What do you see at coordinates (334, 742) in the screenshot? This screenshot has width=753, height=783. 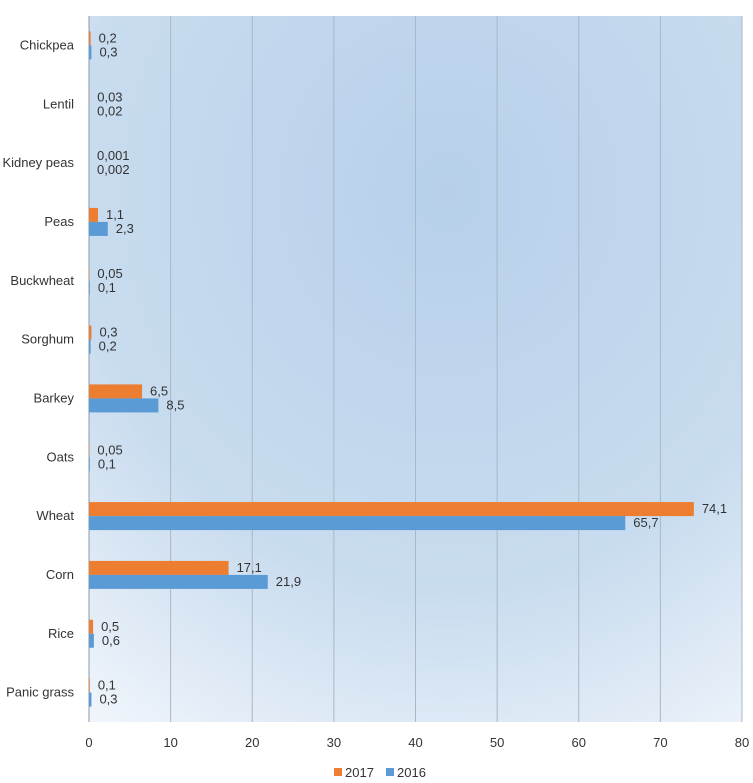 I see `x-tick-label: 30` at bounding box center [334, 742].